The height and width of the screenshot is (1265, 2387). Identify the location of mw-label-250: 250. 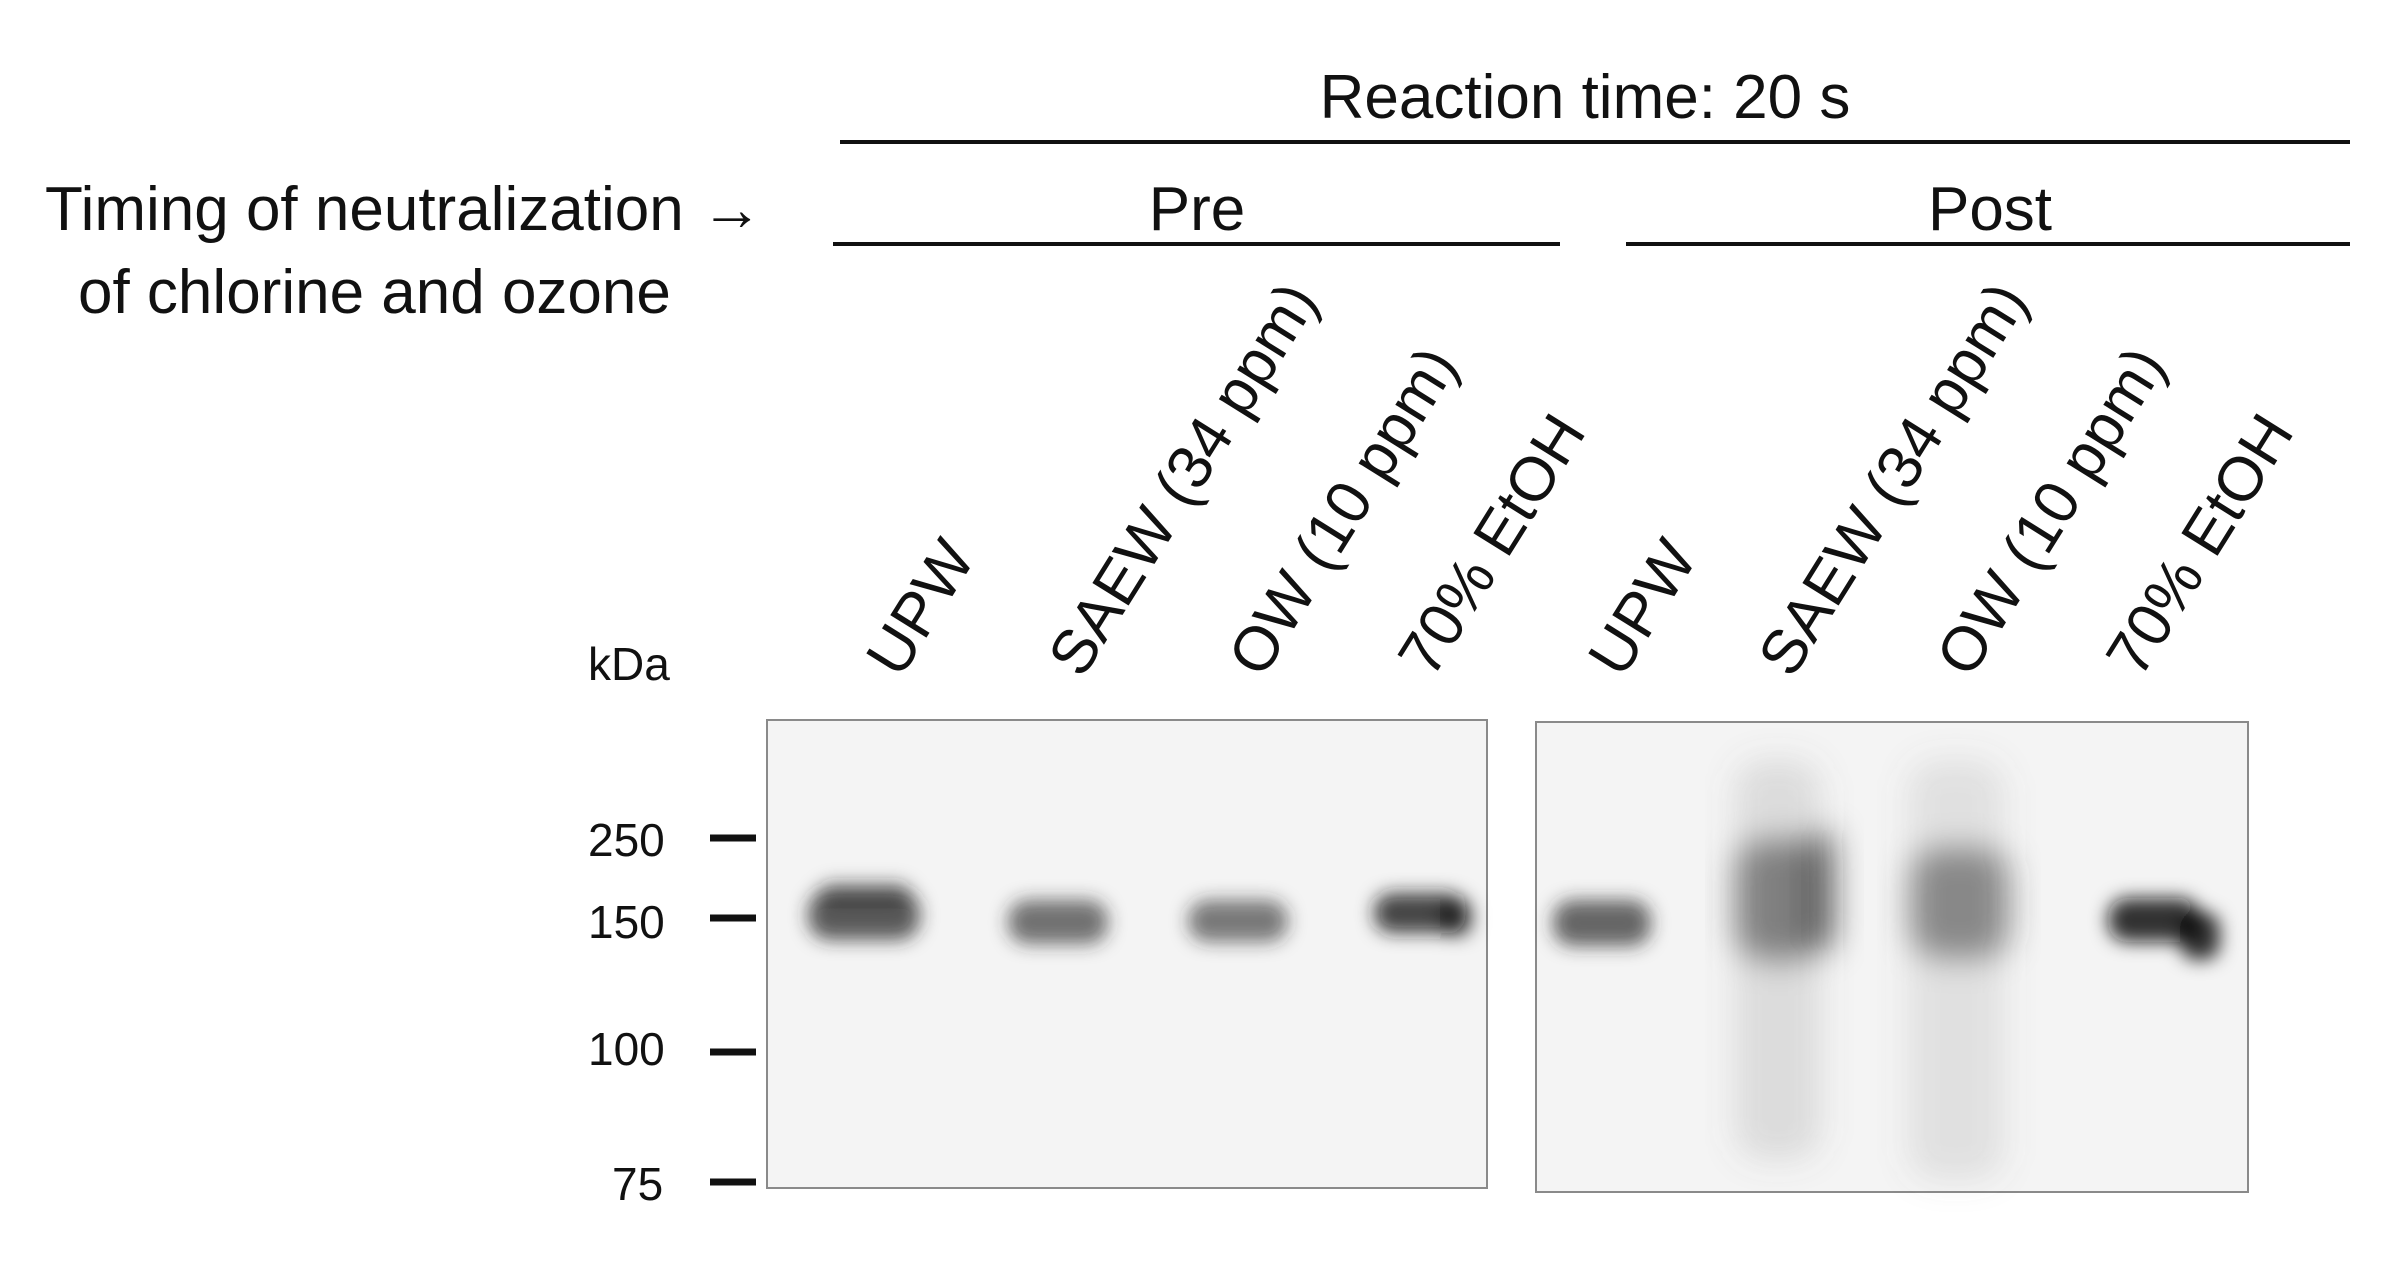
(626, 840).